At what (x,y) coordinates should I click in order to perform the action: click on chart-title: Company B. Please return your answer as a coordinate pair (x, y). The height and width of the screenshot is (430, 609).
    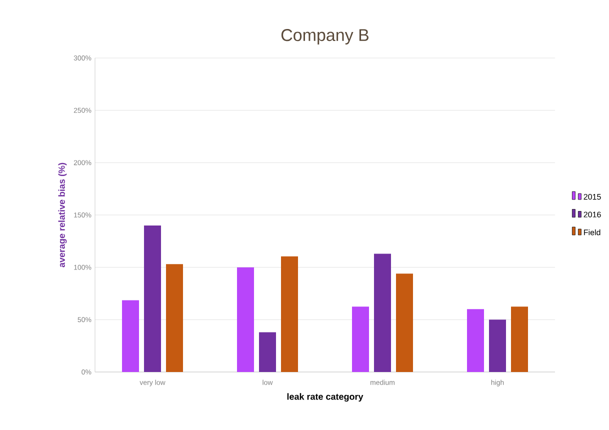
    Looking at the image, I should click on (324, 36).